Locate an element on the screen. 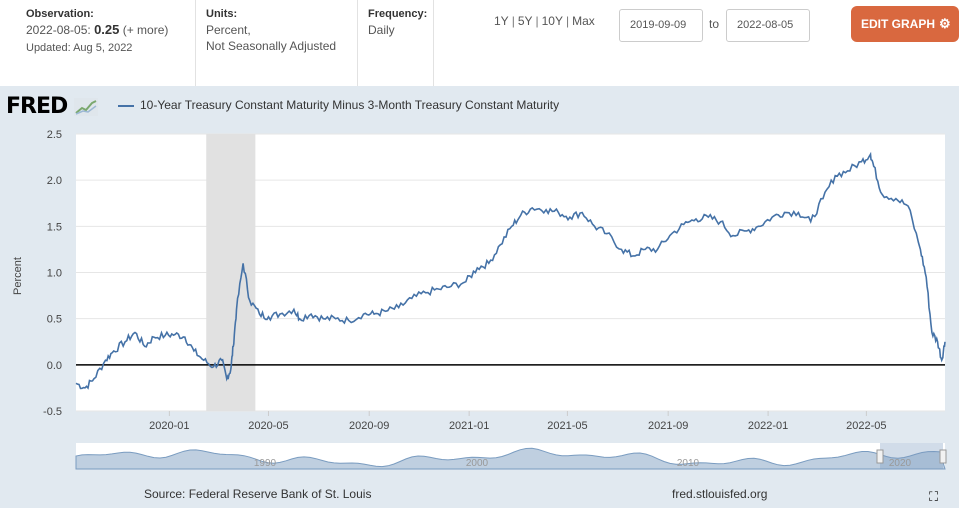  edit-graph-button: EDIT GRAPH ⚙ is located at coordinates (905, 24).